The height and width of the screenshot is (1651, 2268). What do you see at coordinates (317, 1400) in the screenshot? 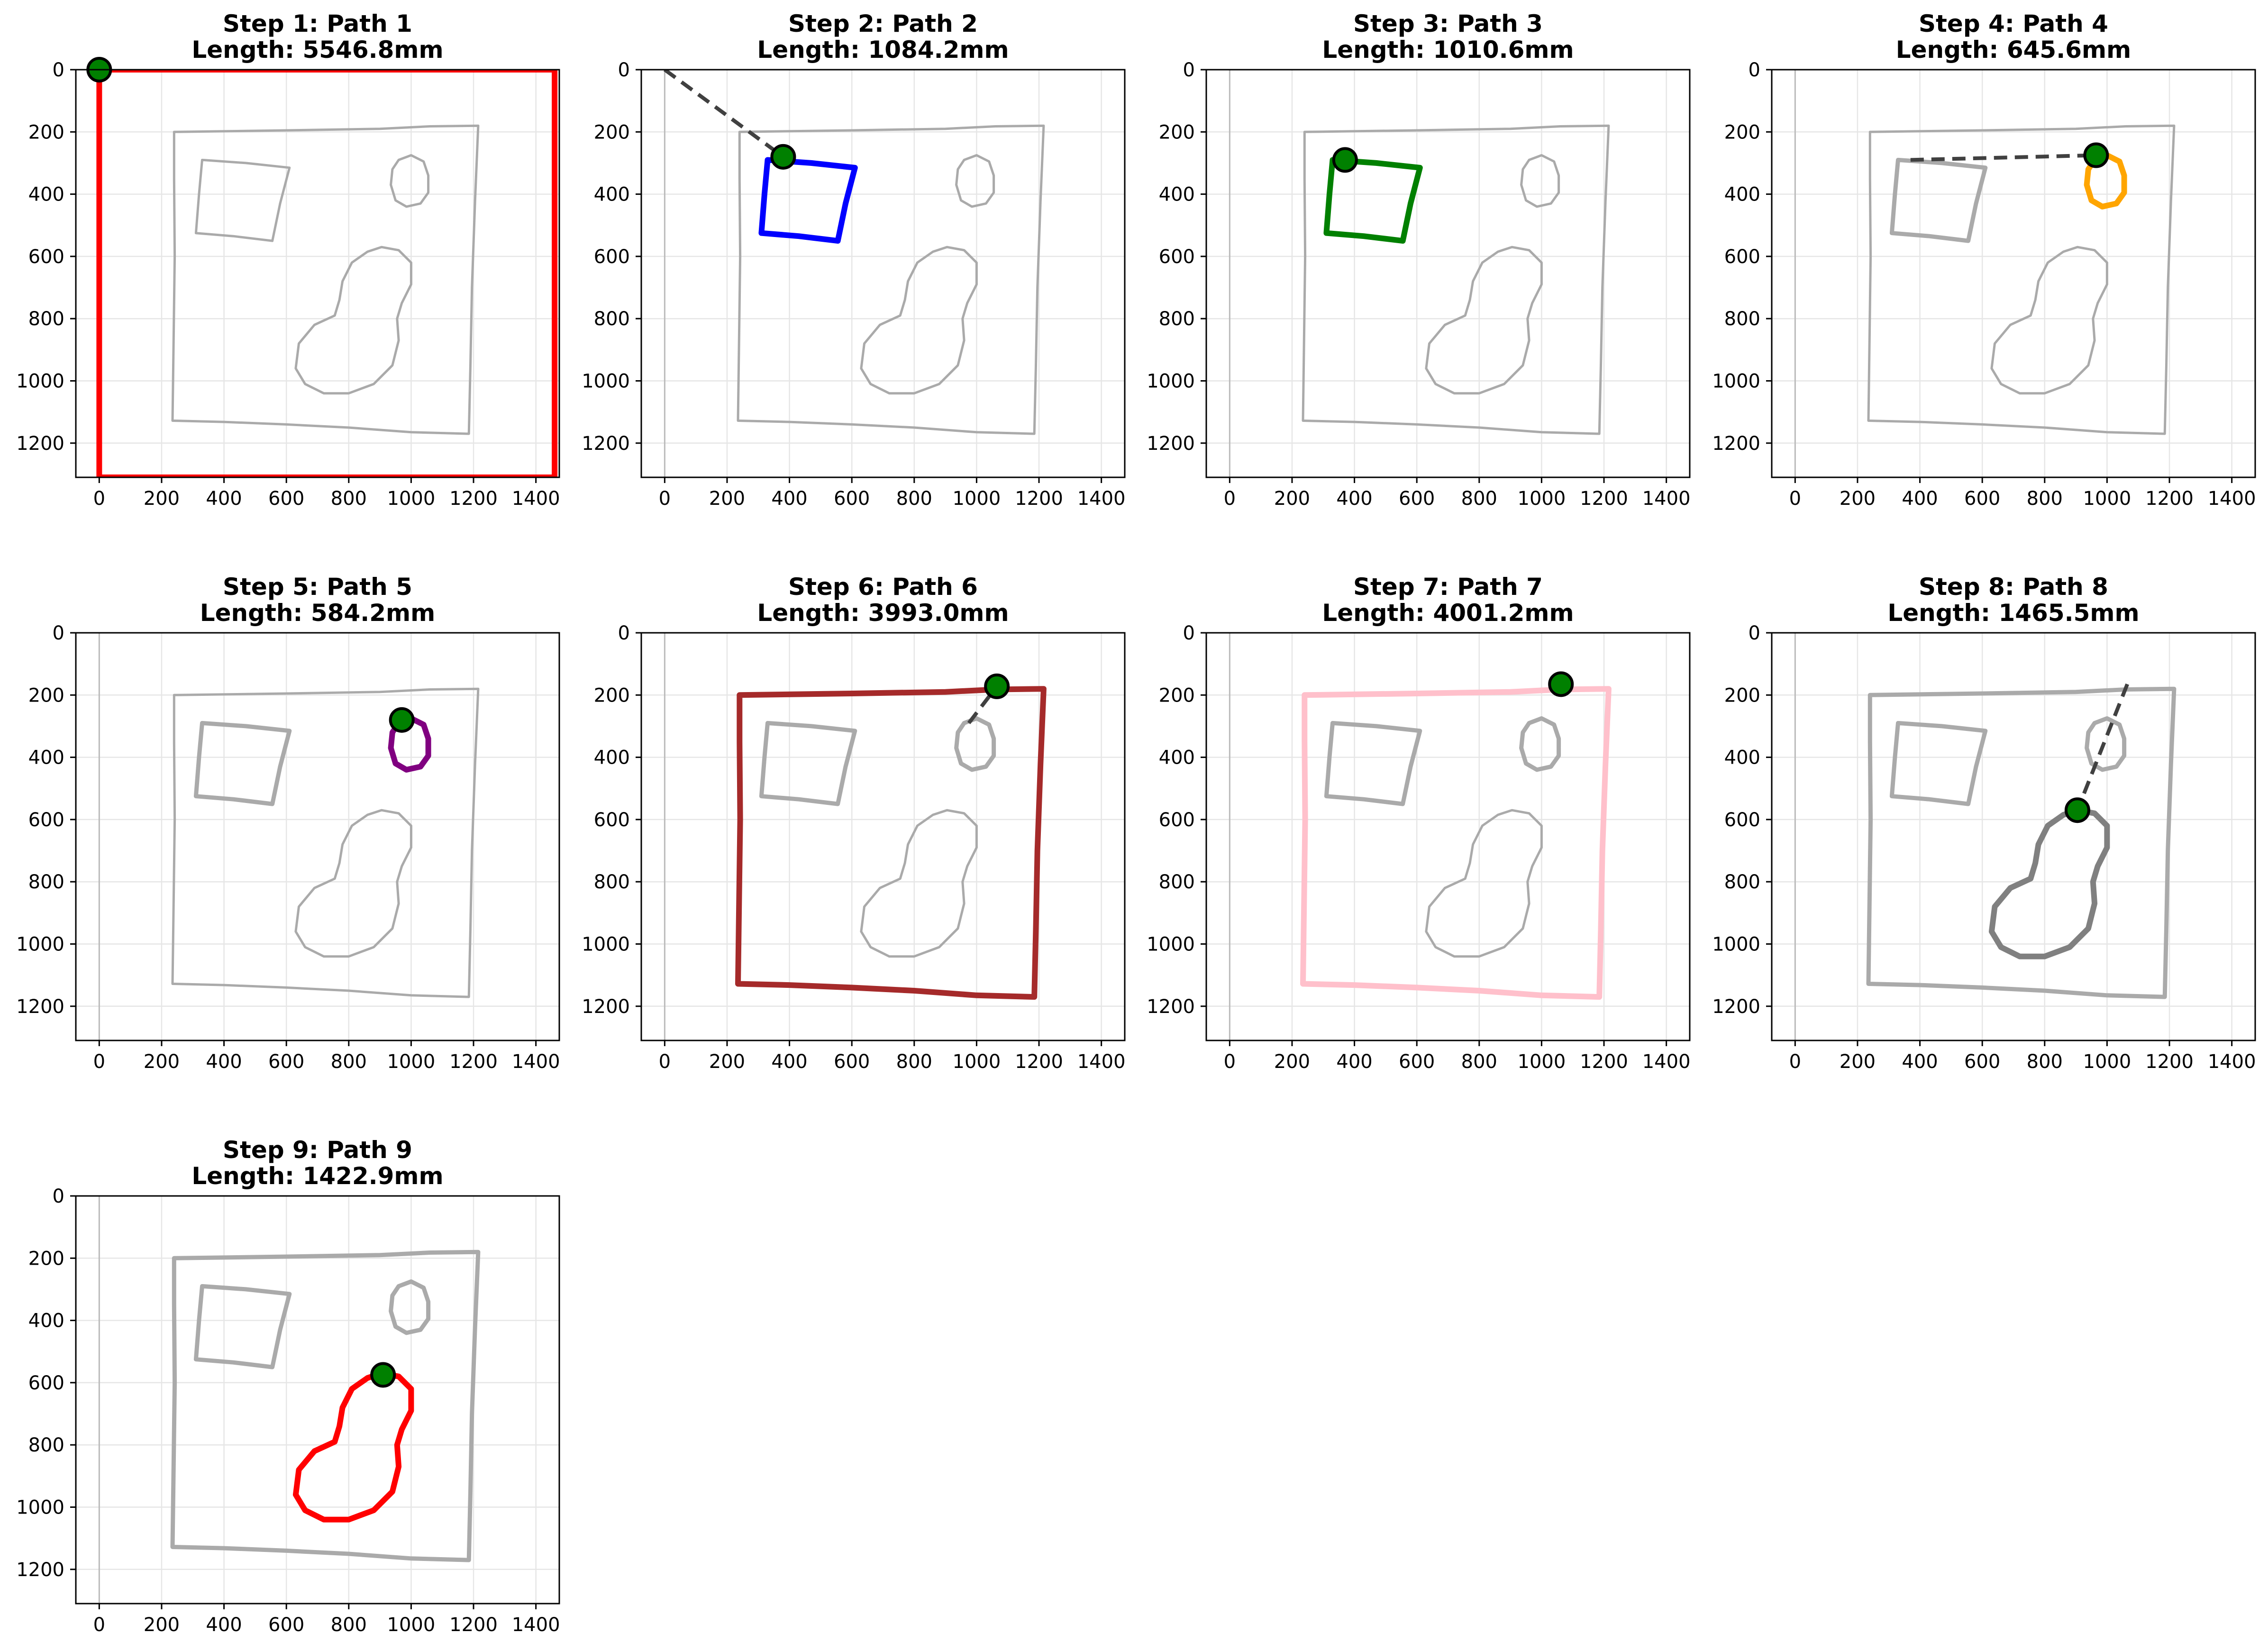
I see `plot-area` at bounding box center [317, 1400].